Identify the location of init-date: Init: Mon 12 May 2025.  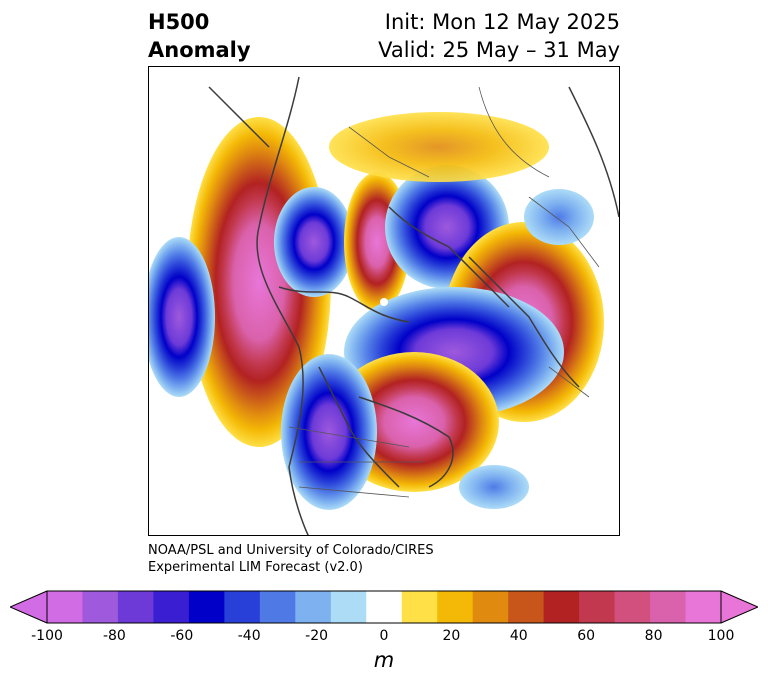
(502, 22).